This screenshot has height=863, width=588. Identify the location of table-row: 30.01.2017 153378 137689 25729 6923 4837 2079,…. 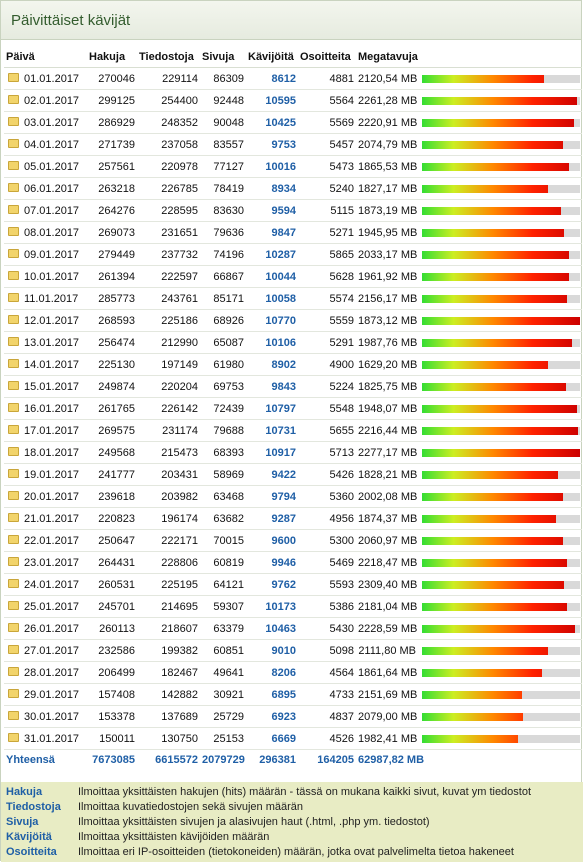
(293, 716).